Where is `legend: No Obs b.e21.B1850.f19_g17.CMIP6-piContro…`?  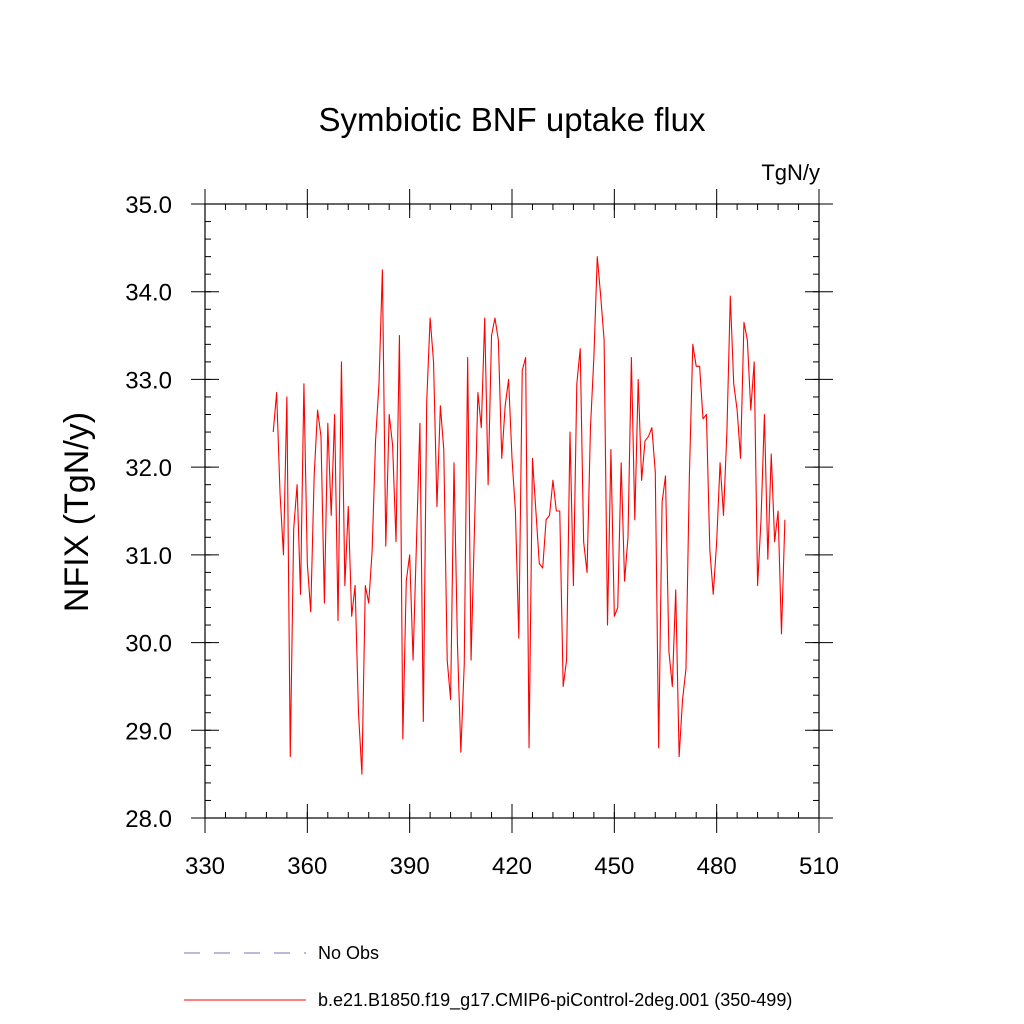
legend: No Obs b.e21.B1850.f19_g17.CMIP6-piContro… is located at coordinates (488, 977).